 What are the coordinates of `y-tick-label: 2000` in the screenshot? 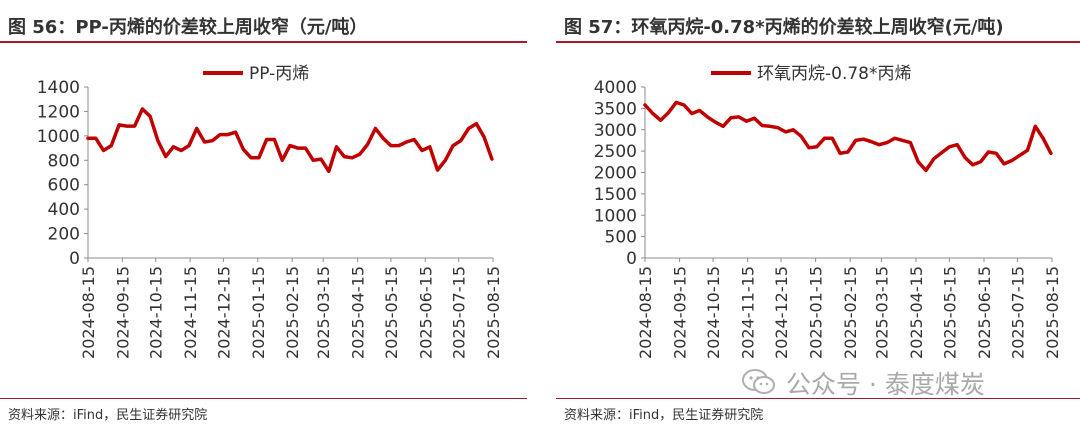 It's located at (615, 174).